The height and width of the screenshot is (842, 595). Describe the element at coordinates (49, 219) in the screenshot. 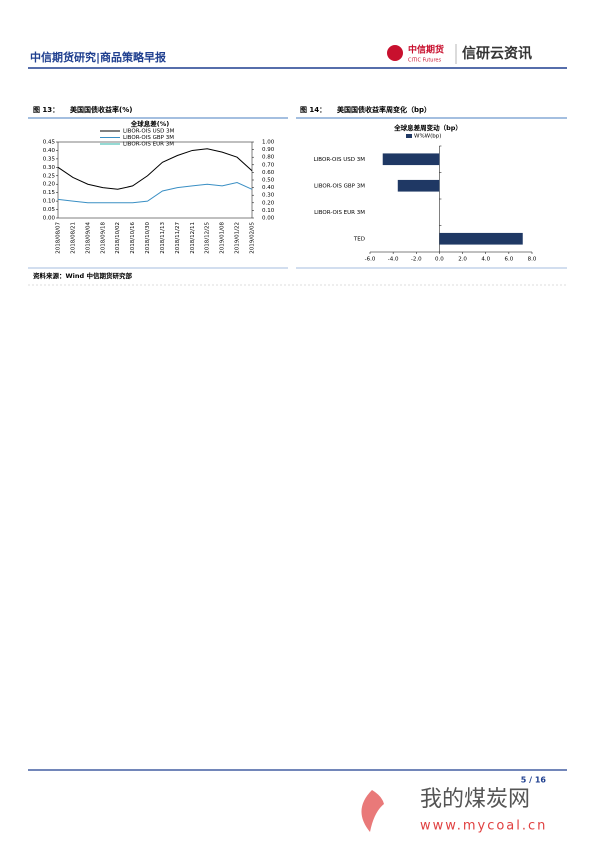

I see `y-tick-label: 0.00` at that location.